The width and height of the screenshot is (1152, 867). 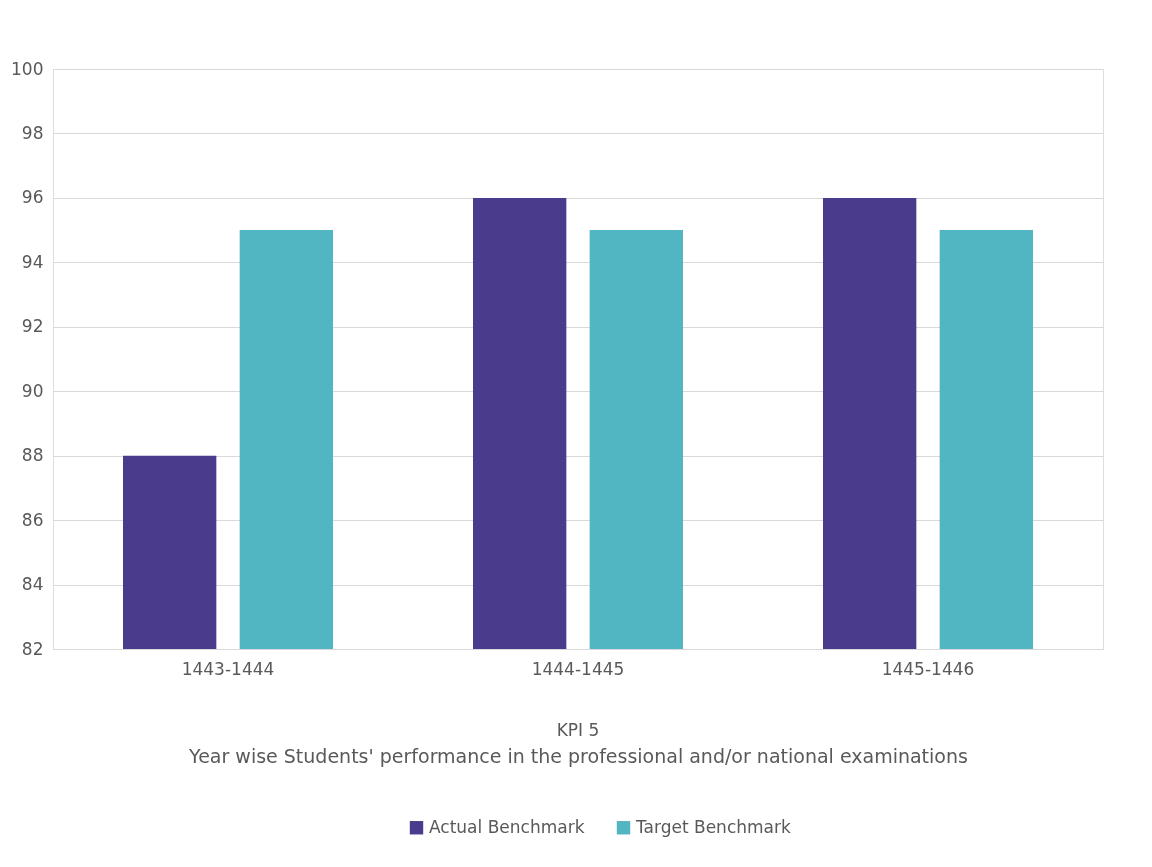 What do you see at coordinates (32, 261) in the screenshot?
I see `y-tick-label: 94` at bounding box center [32, 261].